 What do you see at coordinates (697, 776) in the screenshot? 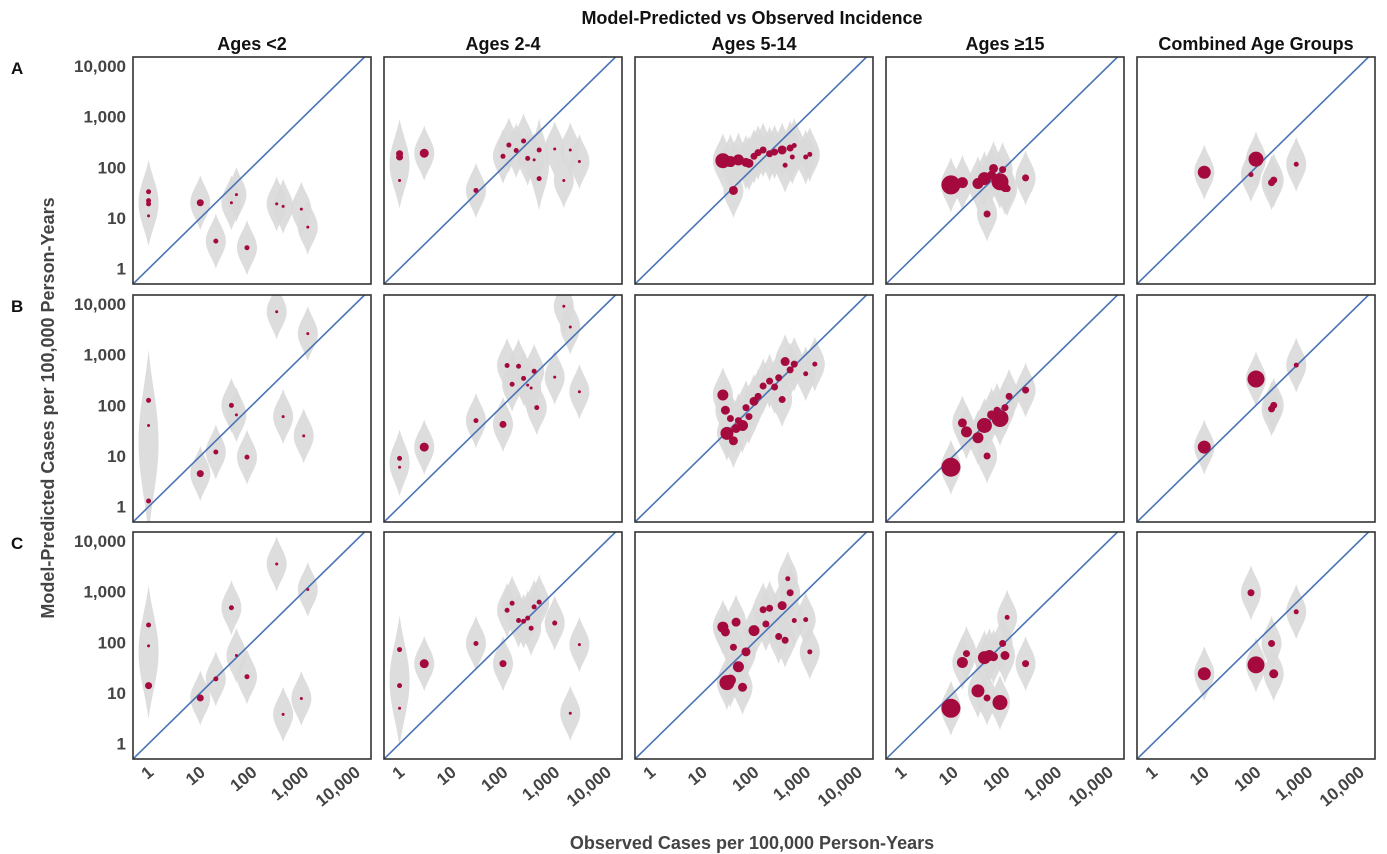
I see `x-tick-label: 10` at bounding box center [697, 776].